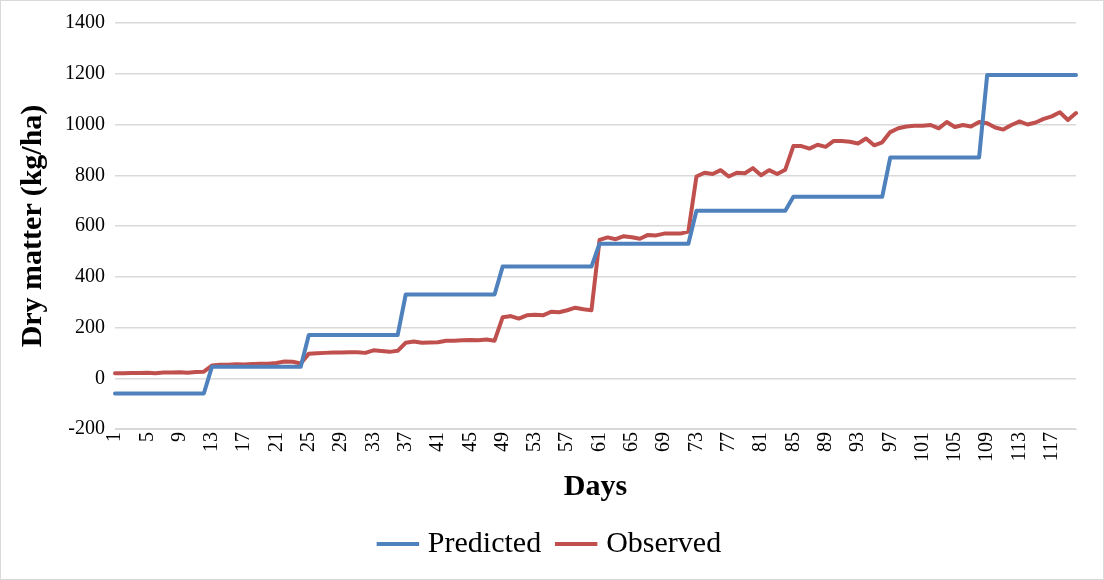  I want to click on y-tick-label: 1200, so click(85, 72).